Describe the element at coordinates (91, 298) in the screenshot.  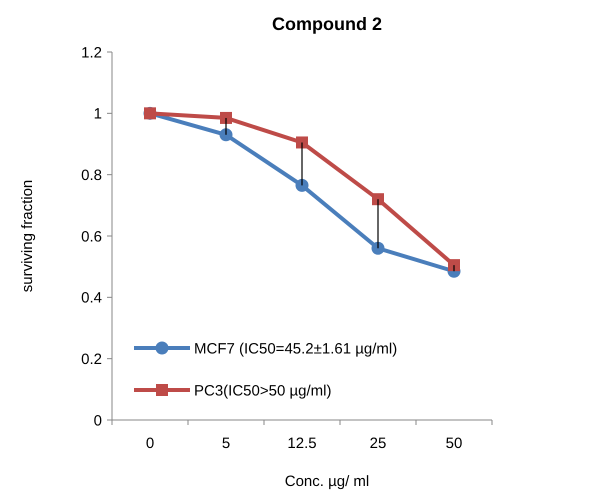
I see `y-tick-label: 0.4` at that location.